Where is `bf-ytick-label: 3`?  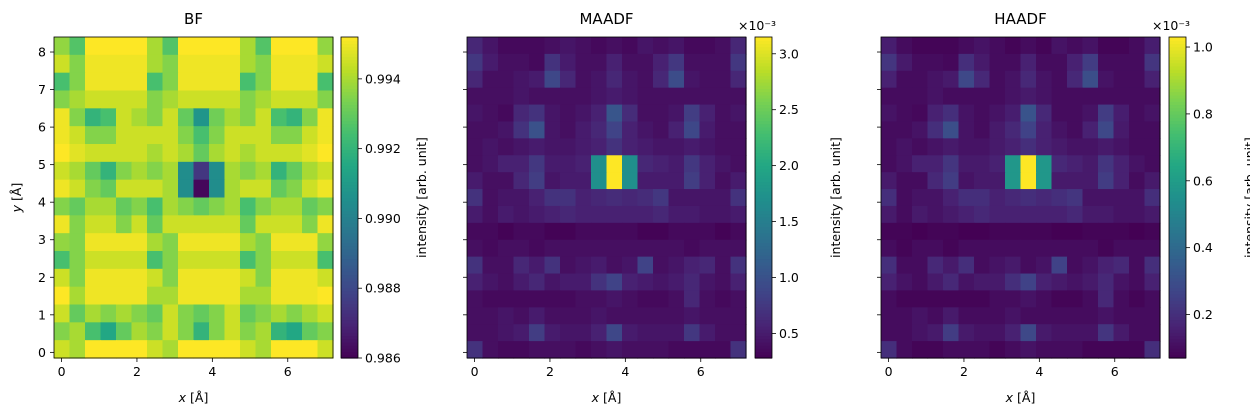
bf-ytick-label: 3 is located at coordinates (42, 239).